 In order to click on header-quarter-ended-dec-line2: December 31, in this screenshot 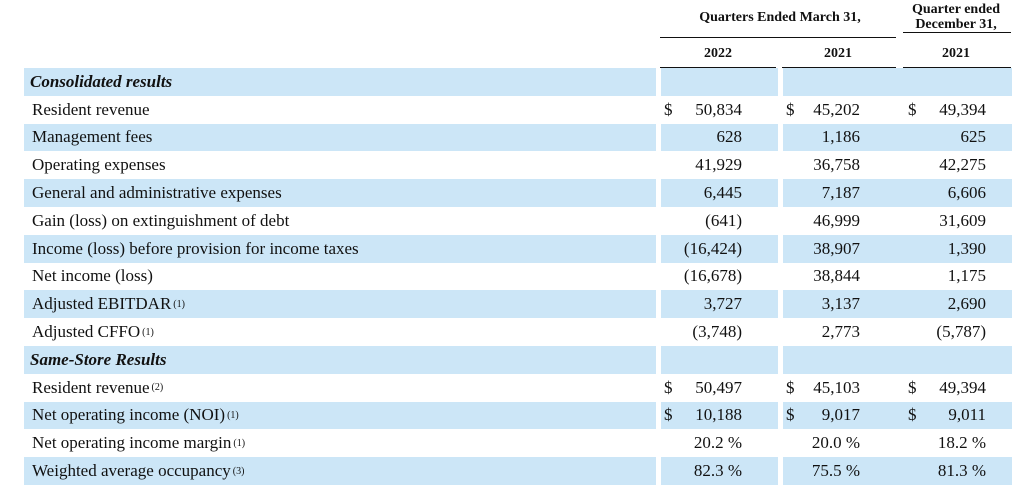, I will do `click(956, 24)`.